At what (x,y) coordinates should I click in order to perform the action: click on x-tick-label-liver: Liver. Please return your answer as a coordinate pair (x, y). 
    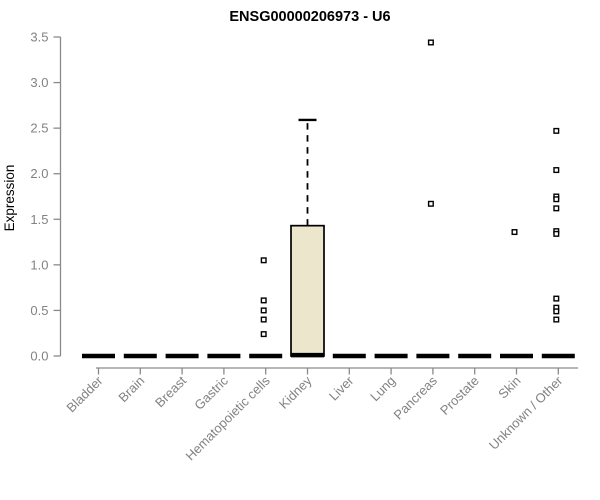
    Looking at the image, I should click on (341, 388).